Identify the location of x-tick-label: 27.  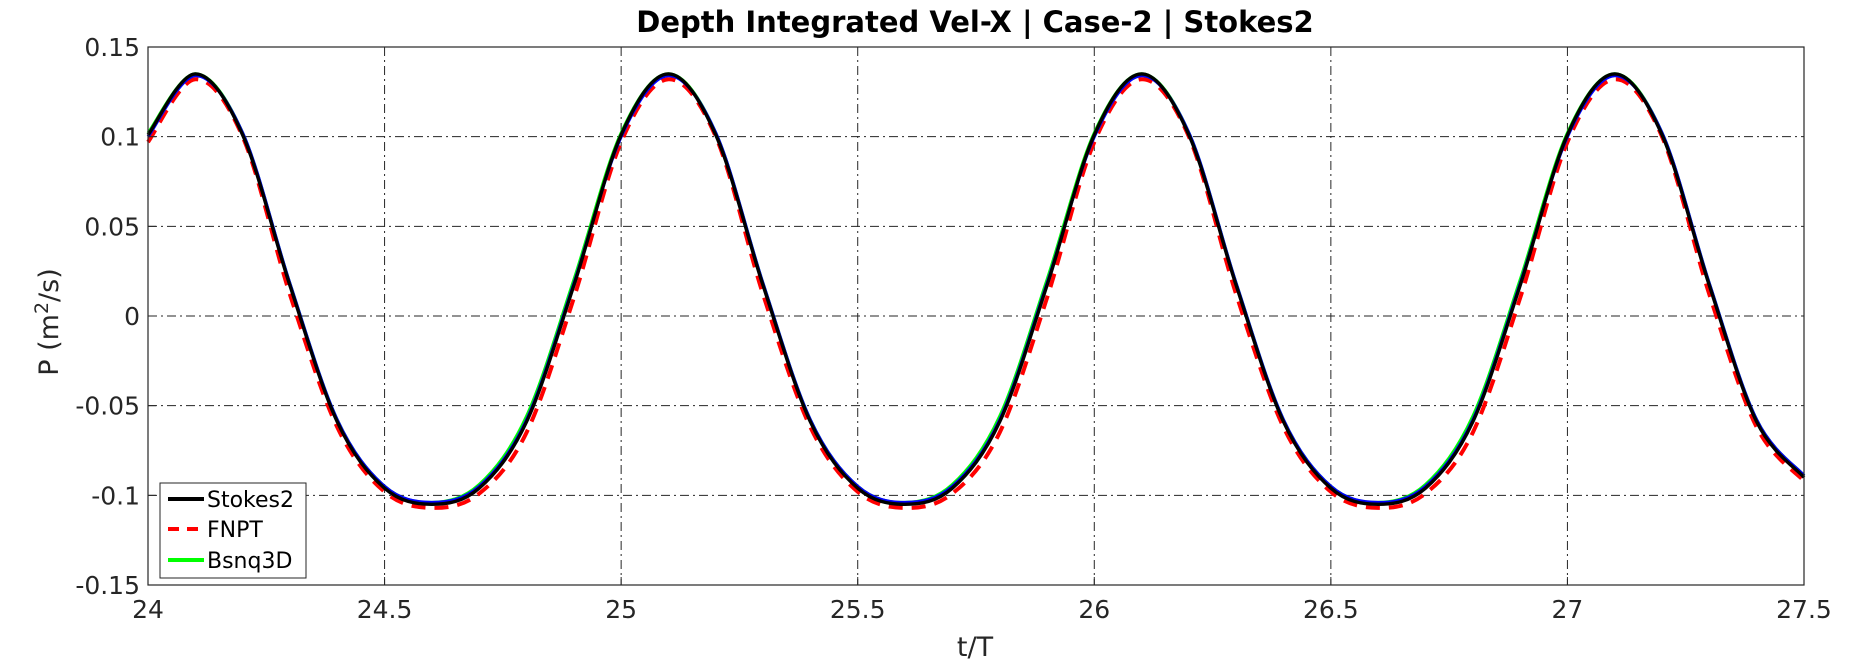
(1568, 609).